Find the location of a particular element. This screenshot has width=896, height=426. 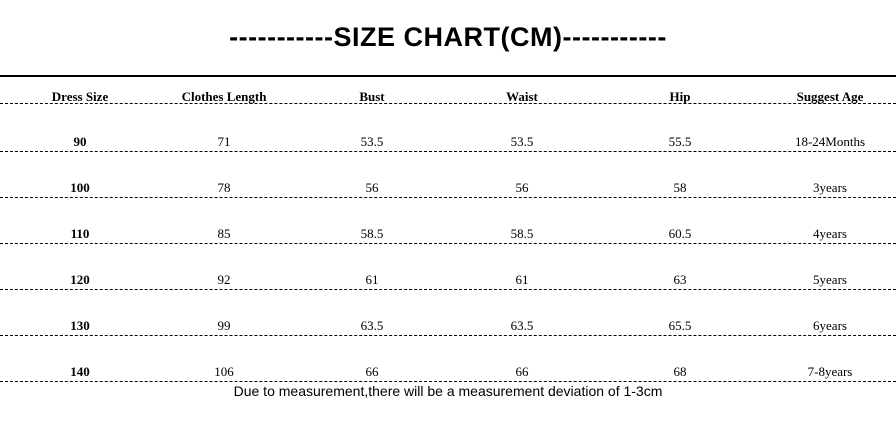

table-cell: 5years is located at coordinates (830, 279).